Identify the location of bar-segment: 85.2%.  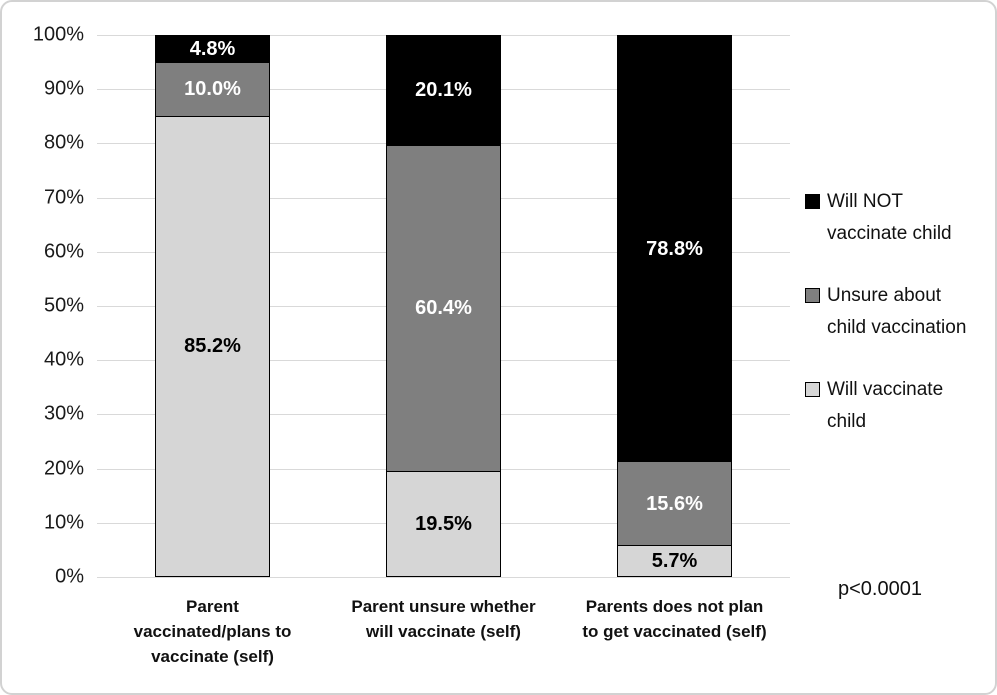
(212, 345).